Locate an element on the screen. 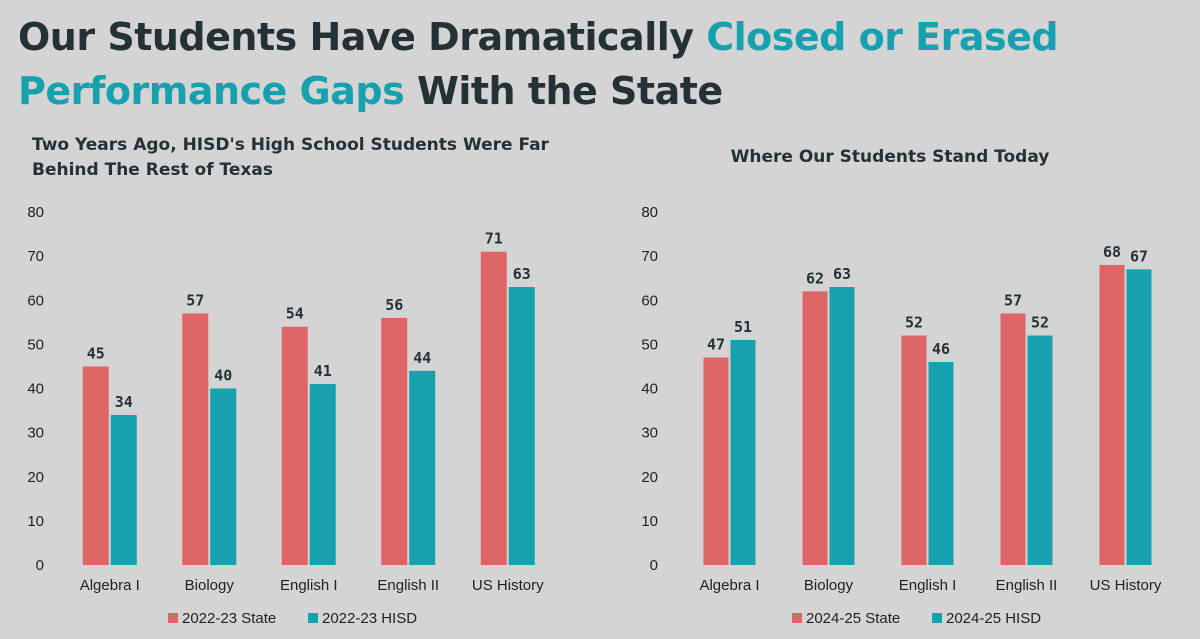 The width and height of the screenshot is (1200, 639). right-y-tick-label: 20 is located at coordinates (649, 477).